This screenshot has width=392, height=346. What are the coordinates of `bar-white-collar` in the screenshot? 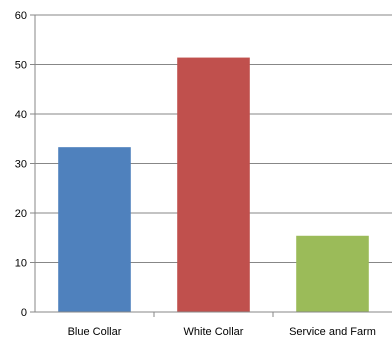 It's located at (213, 184).